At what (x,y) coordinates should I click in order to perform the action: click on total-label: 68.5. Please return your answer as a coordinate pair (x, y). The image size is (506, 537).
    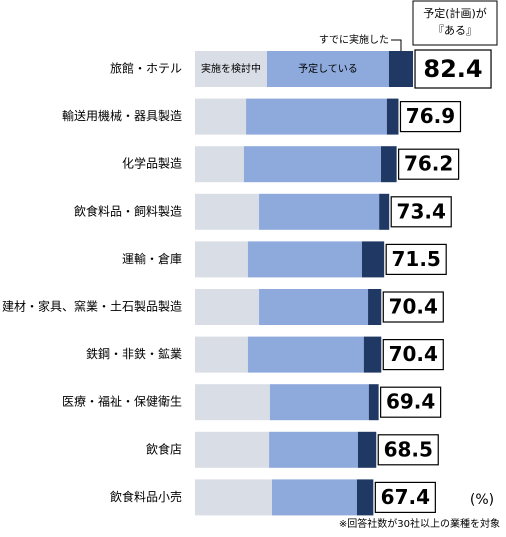
    Looking at the image, I should click on (408, 449).